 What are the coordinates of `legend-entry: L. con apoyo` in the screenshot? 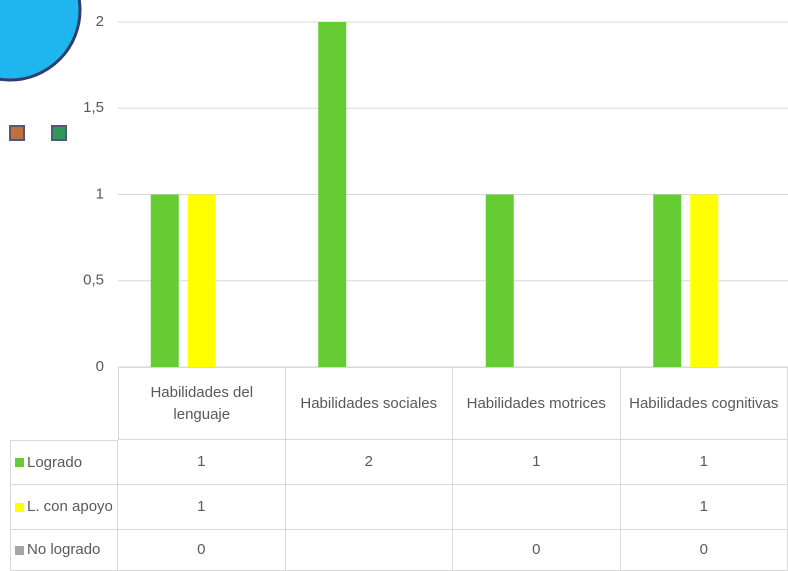 It's located at (64, 507).